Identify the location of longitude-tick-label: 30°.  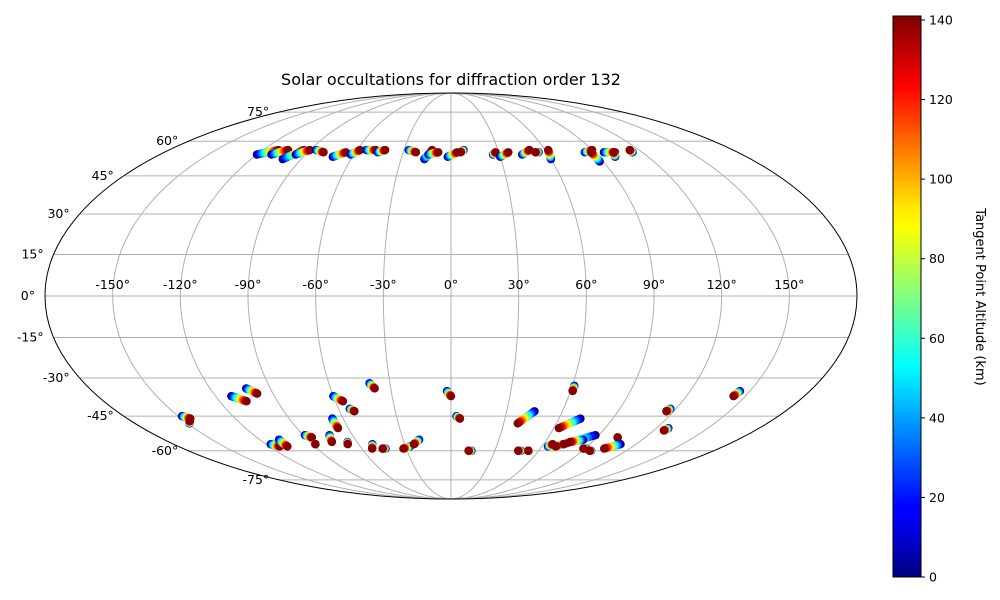
(519, 284).